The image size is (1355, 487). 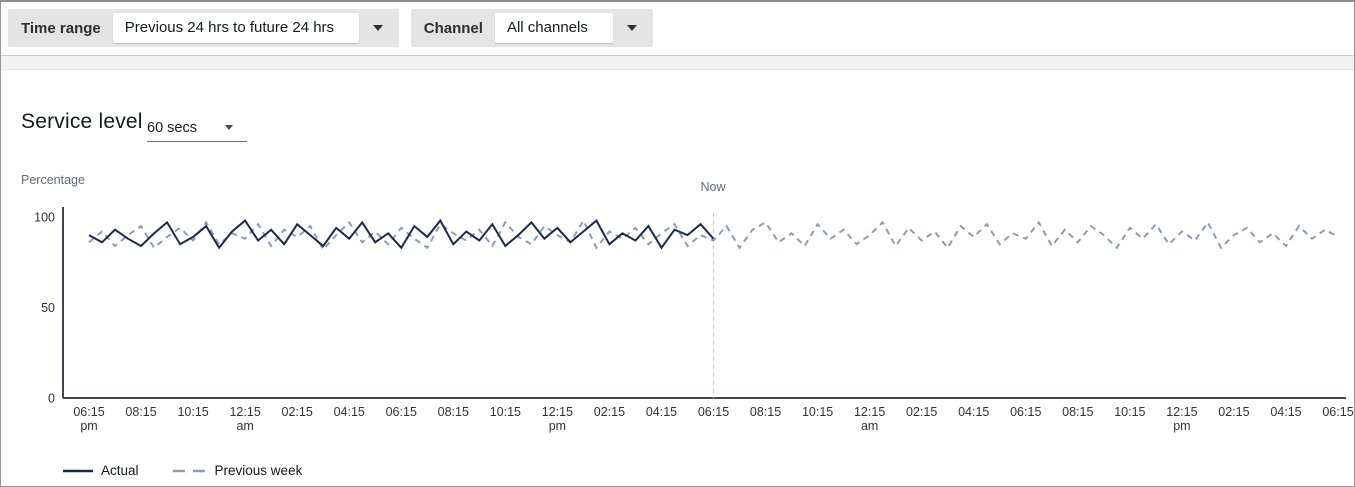 What do you see at coordinates (78, 470) in the screenshot?
I see `legend-swatch-actual` at bounding box center [78, 470].